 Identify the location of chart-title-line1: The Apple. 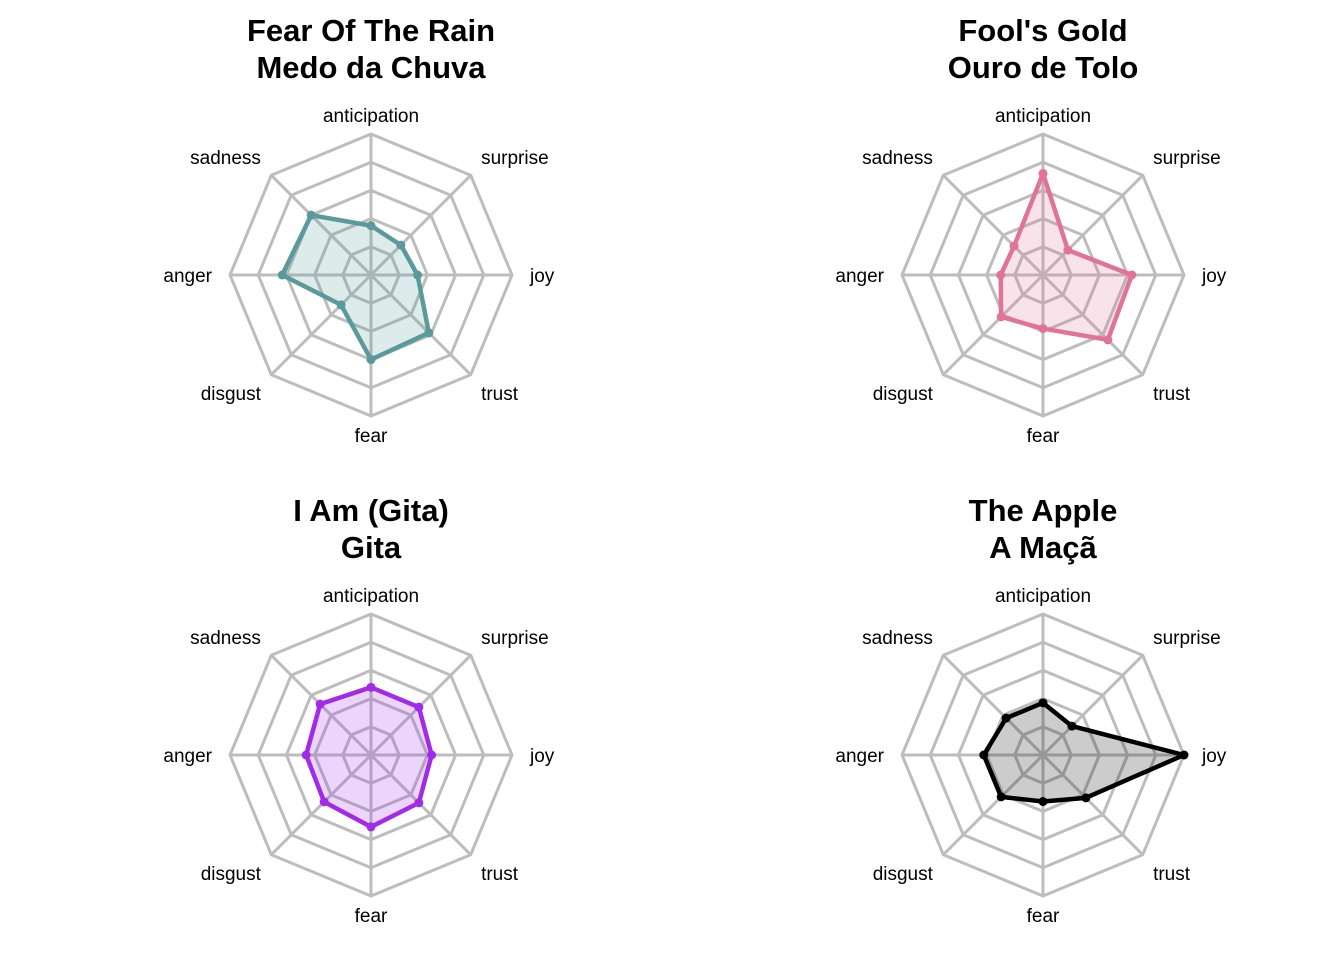
(1043, 510).